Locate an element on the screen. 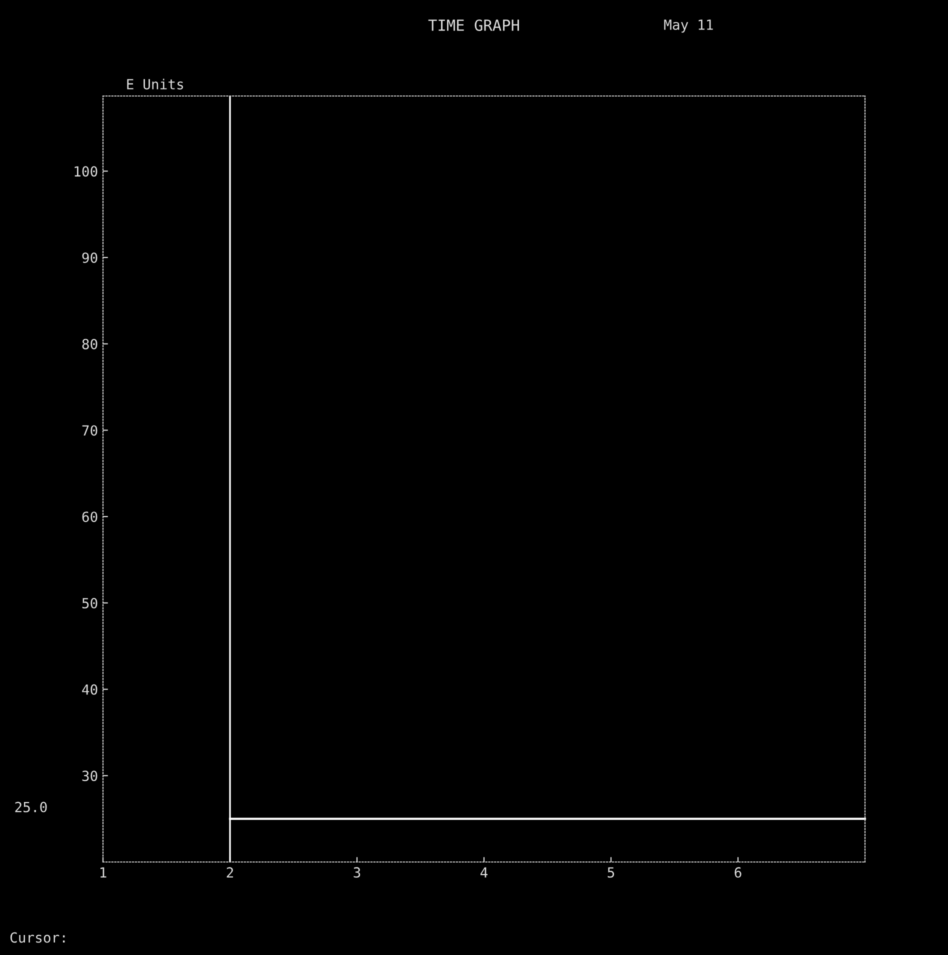 The width and height of the screenshot is (948, 955). y-tick-label: 100 is located at coordinates (86, 171).